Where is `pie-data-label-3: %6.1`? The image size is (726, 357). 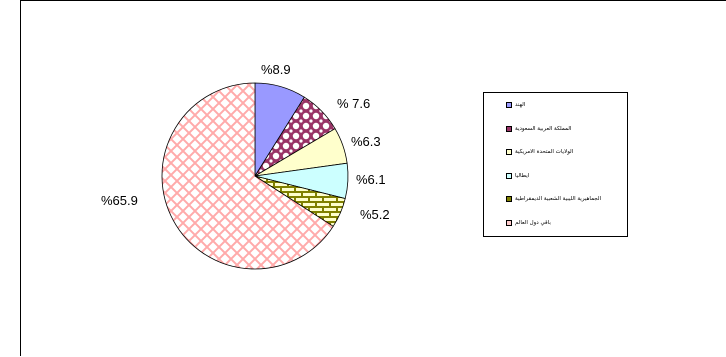 pie-data-label-3: %6.1 is located at coordinates (371, 179).